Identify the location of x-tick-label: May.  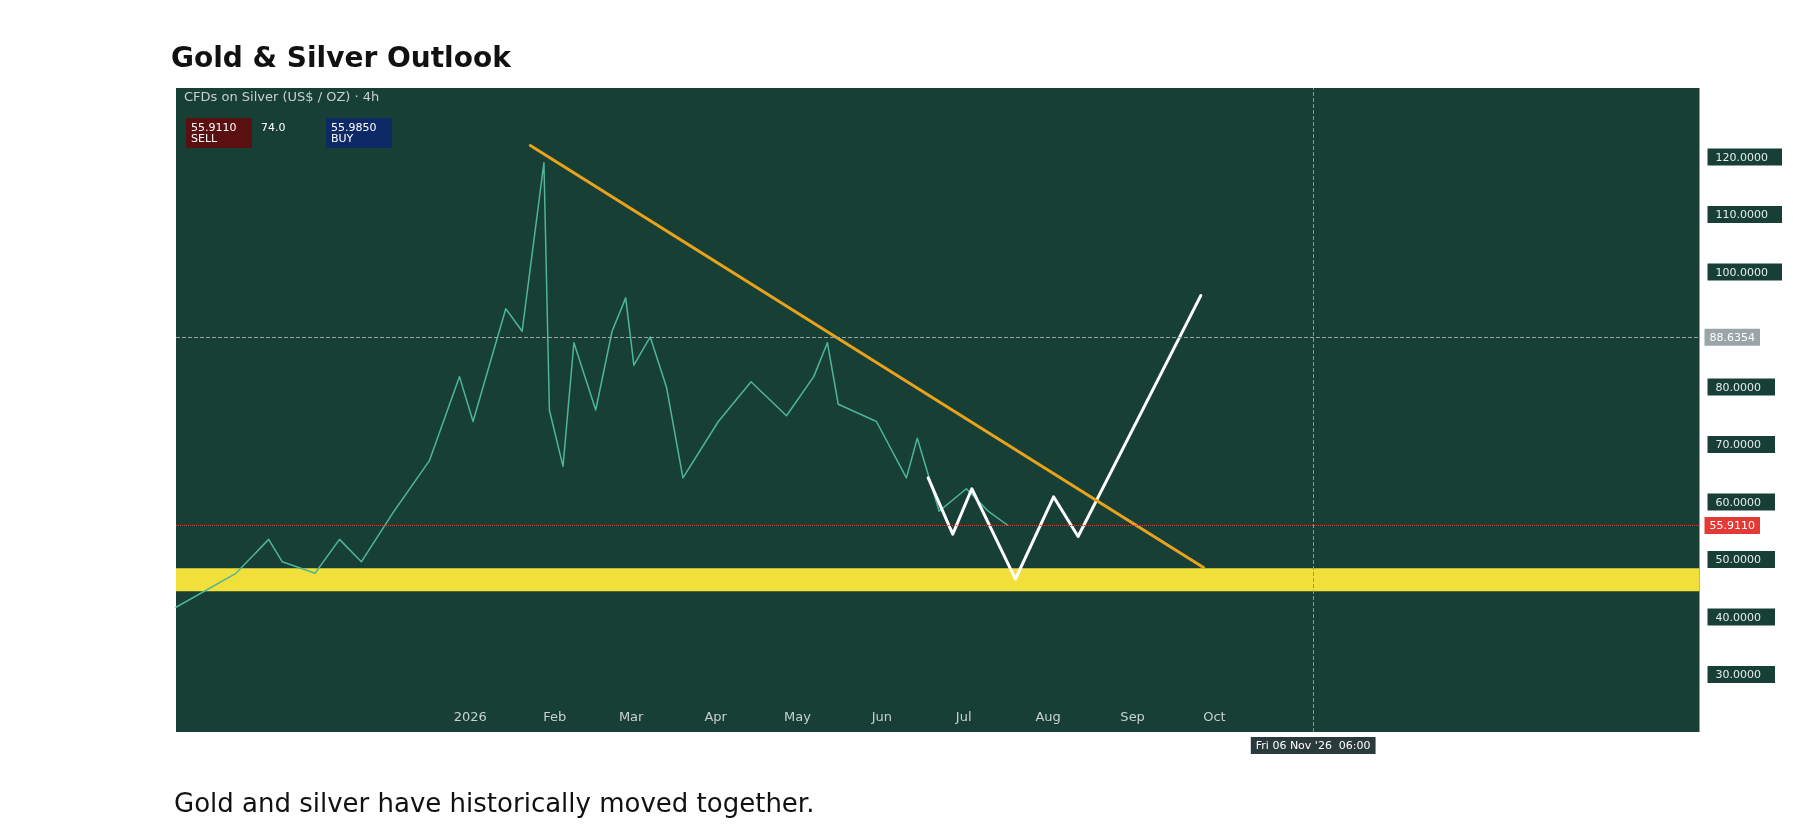
(797, 716).